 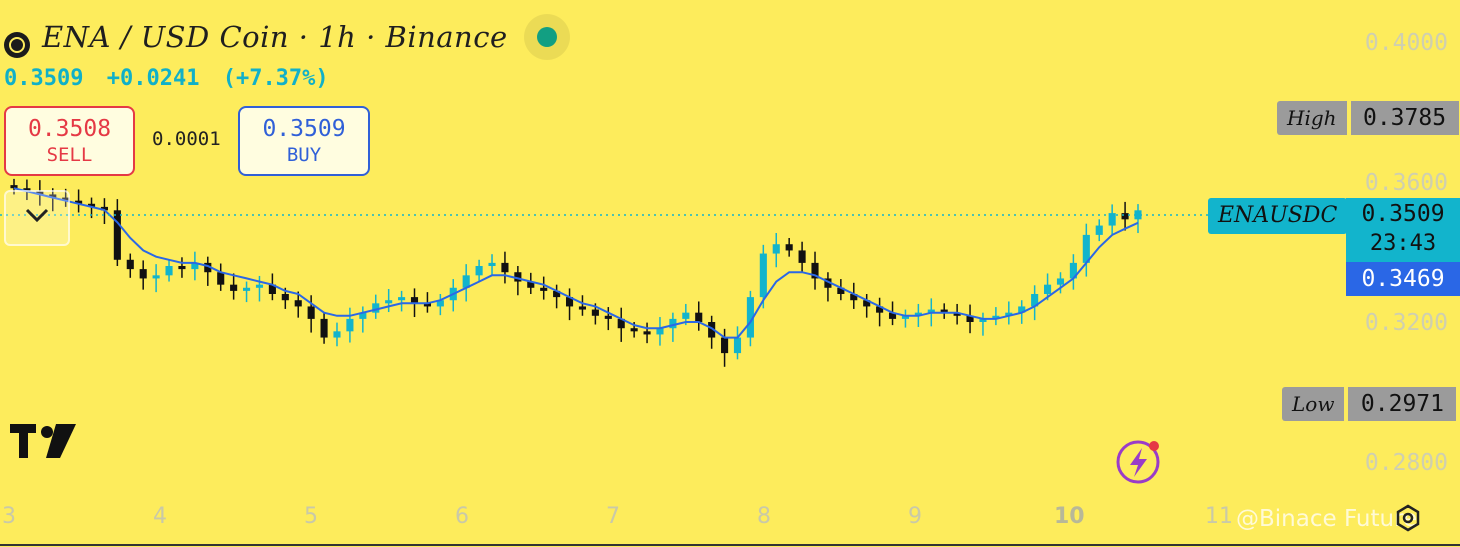 I want to click on candle-countdown: 23:43, so click(x=1403, y=243).